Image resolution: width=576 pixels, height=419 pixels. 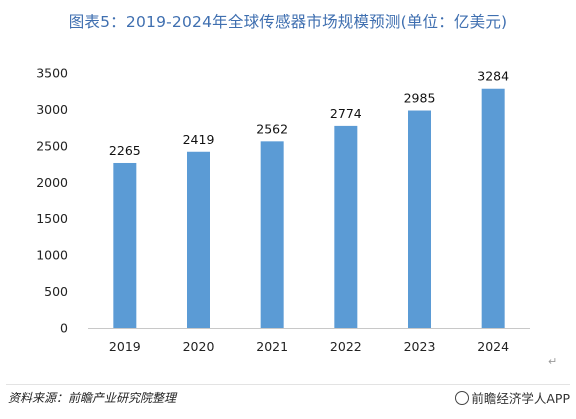 What do you see at coordinates (125, 346) in the screenshot?
I see `x-tick-label: 2019` at bounding box center [125, 346].